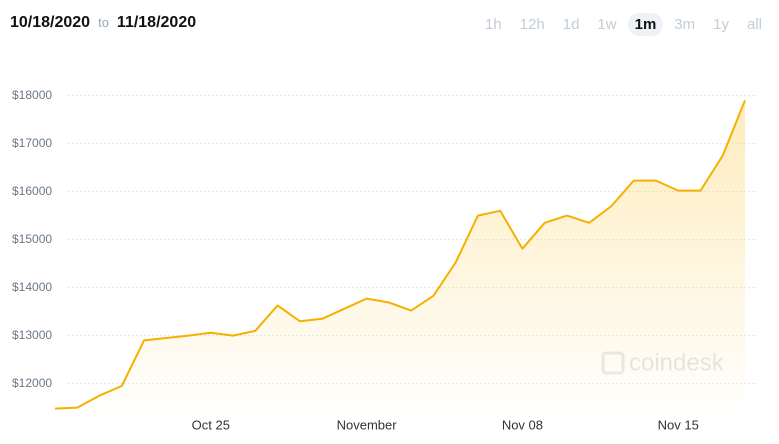 The width and height of the screenshot is (779, 444). What do you see at coordinates (211, 424) in the screenshot?
I see `x-tick-label: Oct 25` at bounding box center [211, 424].